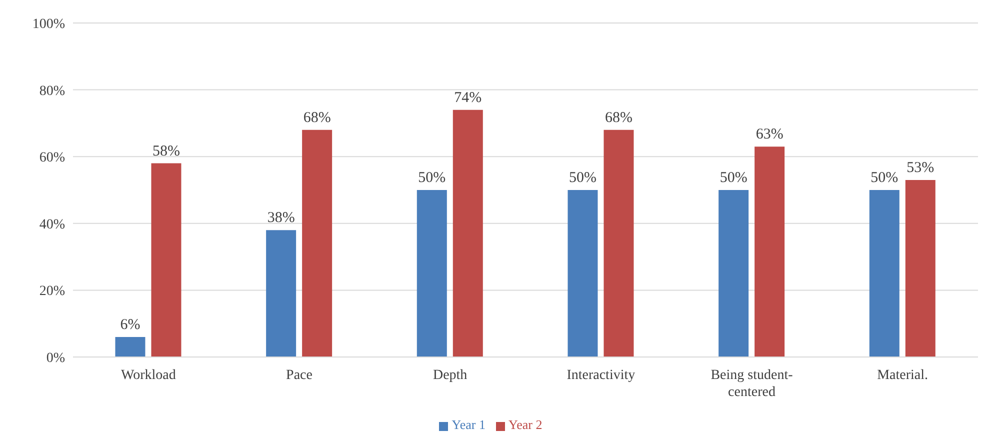 The width and height of the screenshot is (997, 443). What do you see at coordinates (52, 158) in the screenshot?
I see `y-tick-label: 60%` at bounding box center [52, 158].